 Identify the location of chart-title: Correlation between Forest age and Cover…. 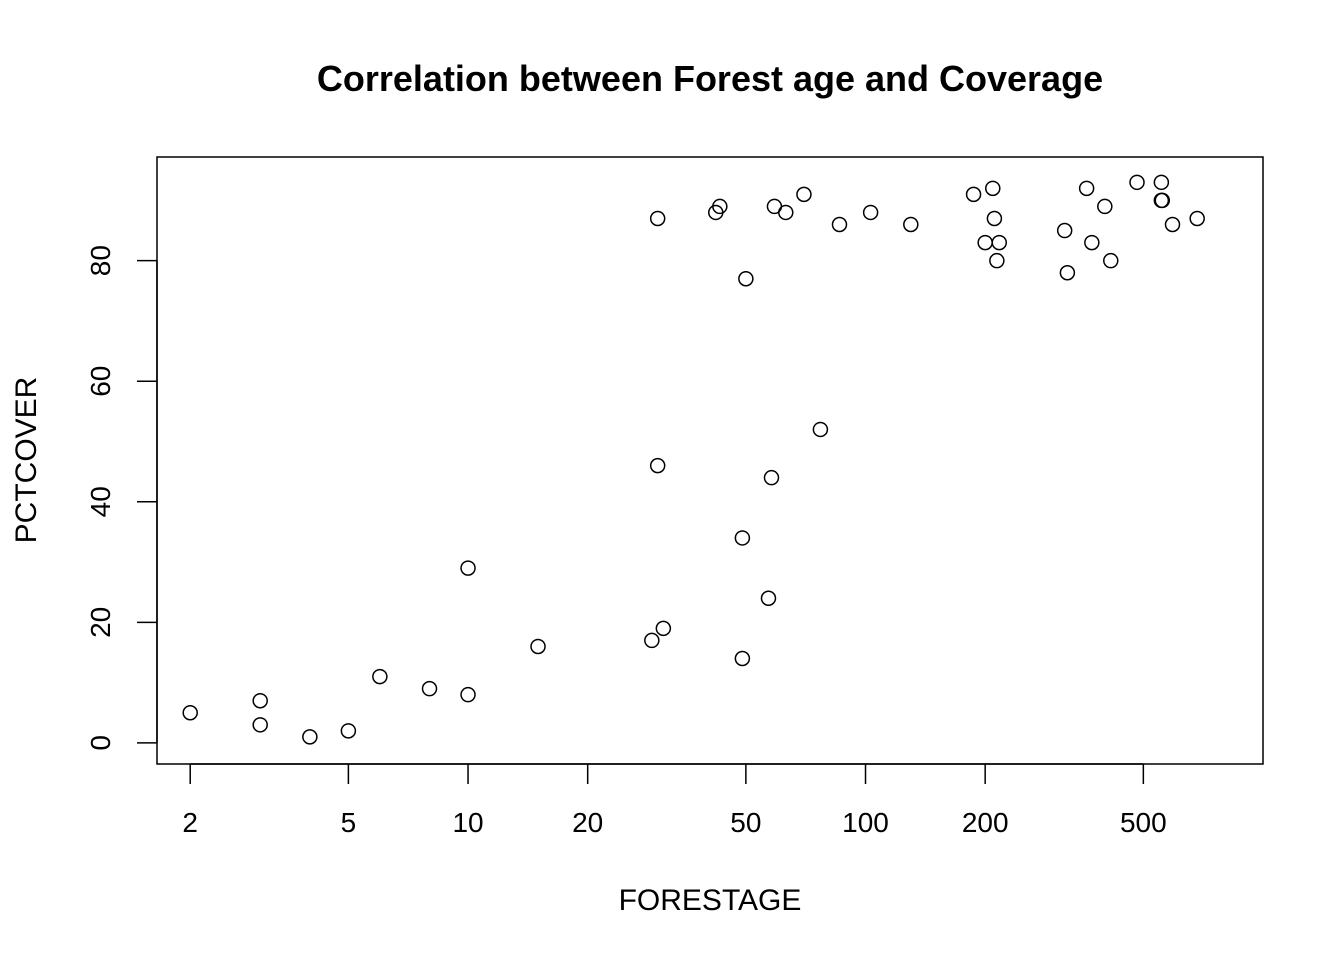
(710, 78).